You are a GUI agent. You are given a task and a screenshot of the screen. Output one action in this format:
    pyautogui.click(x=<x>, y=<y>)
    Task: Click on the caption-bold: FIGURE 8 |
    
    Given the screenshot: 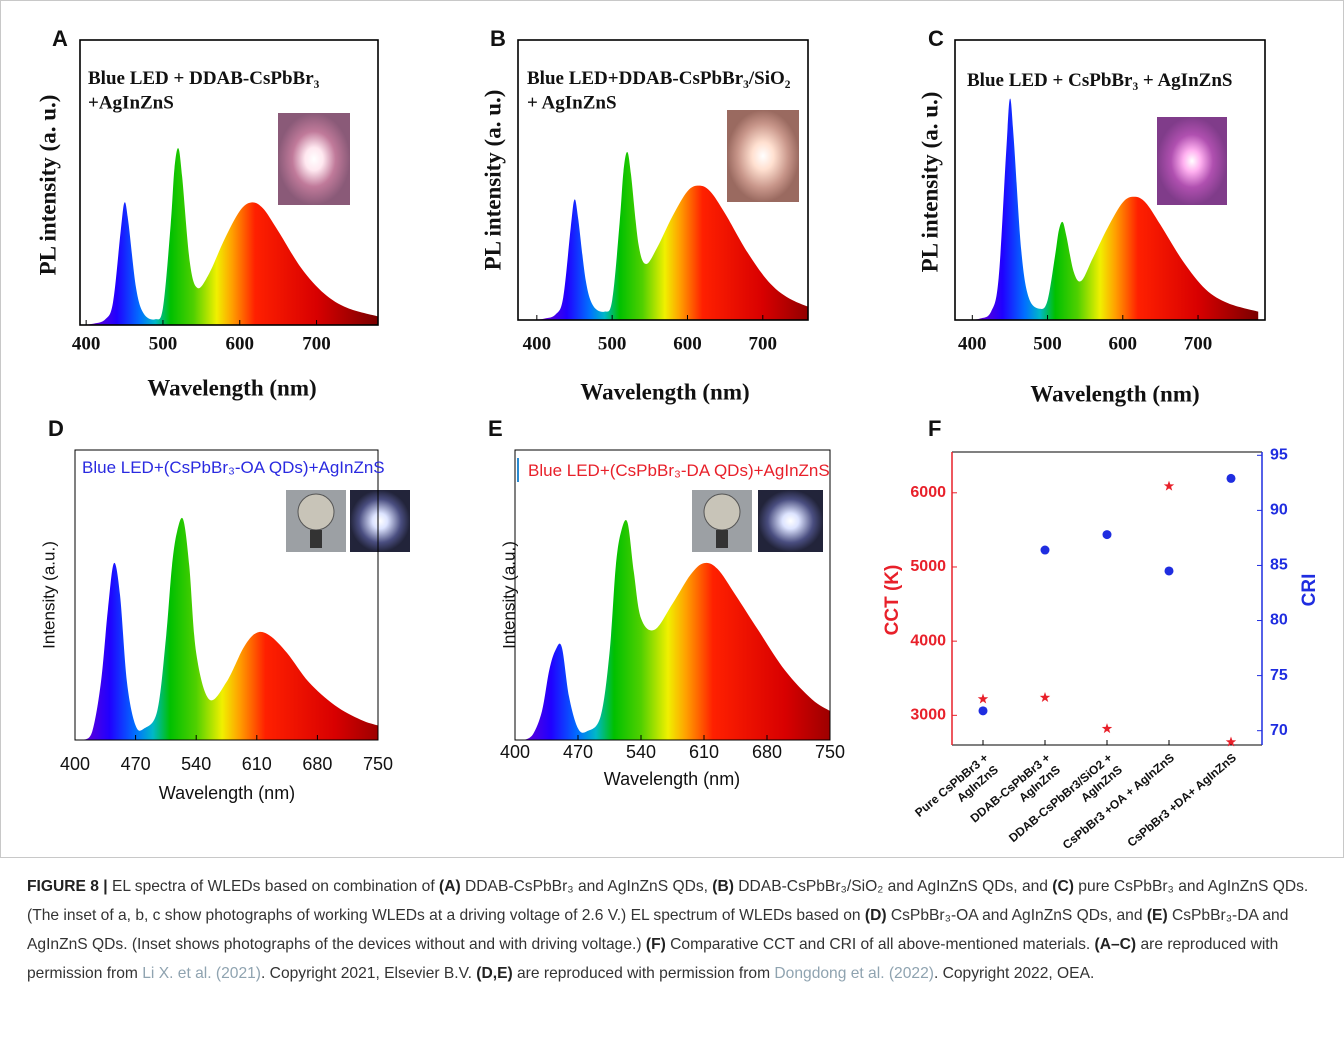 What is the action you would take?
    pyautogui.click(x=67, y=886)
    